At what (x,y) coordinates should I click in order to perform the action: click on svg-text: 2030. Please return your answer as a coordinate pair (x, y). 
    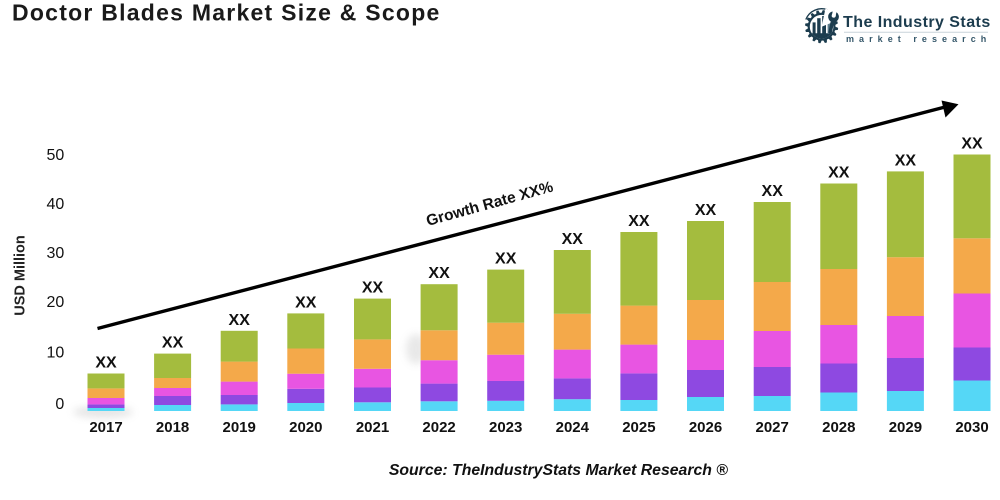
    Looking at the image, I should click on (971, 427).